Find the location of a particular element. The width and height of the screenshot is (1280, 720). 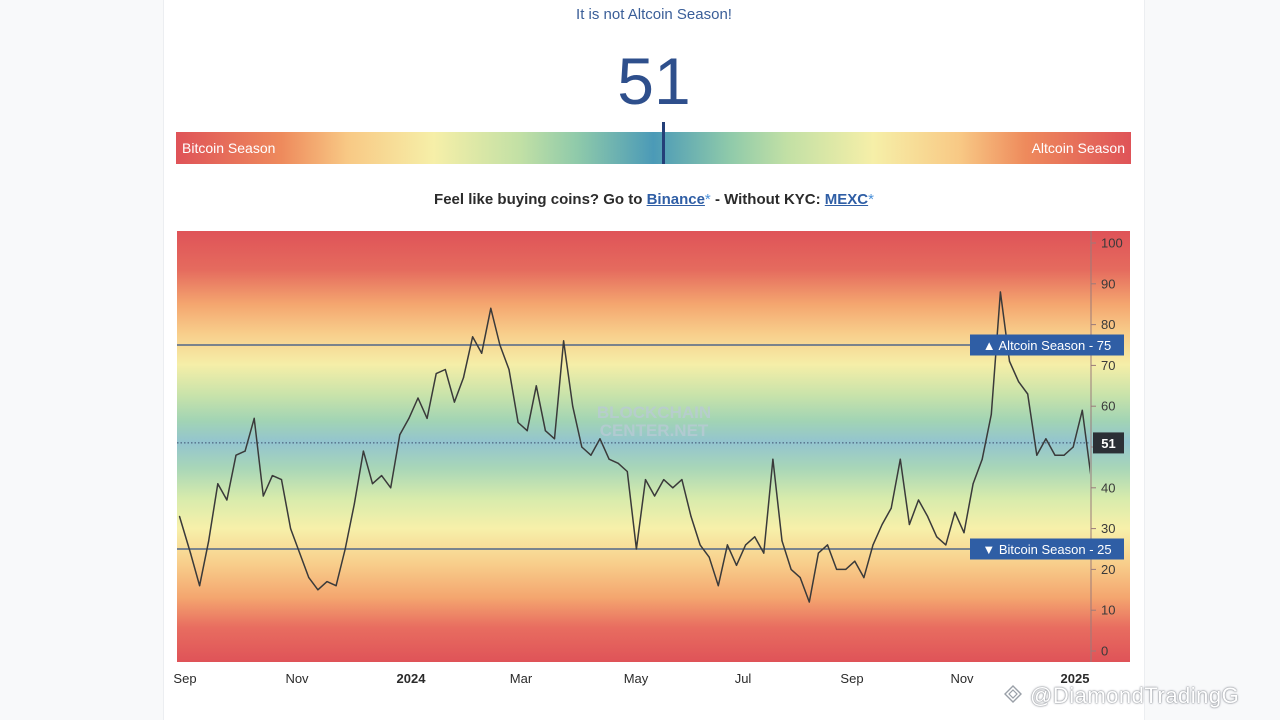

season-gauge: Bitcoin Season Altcoin Season is located at coordinates (653, 143).